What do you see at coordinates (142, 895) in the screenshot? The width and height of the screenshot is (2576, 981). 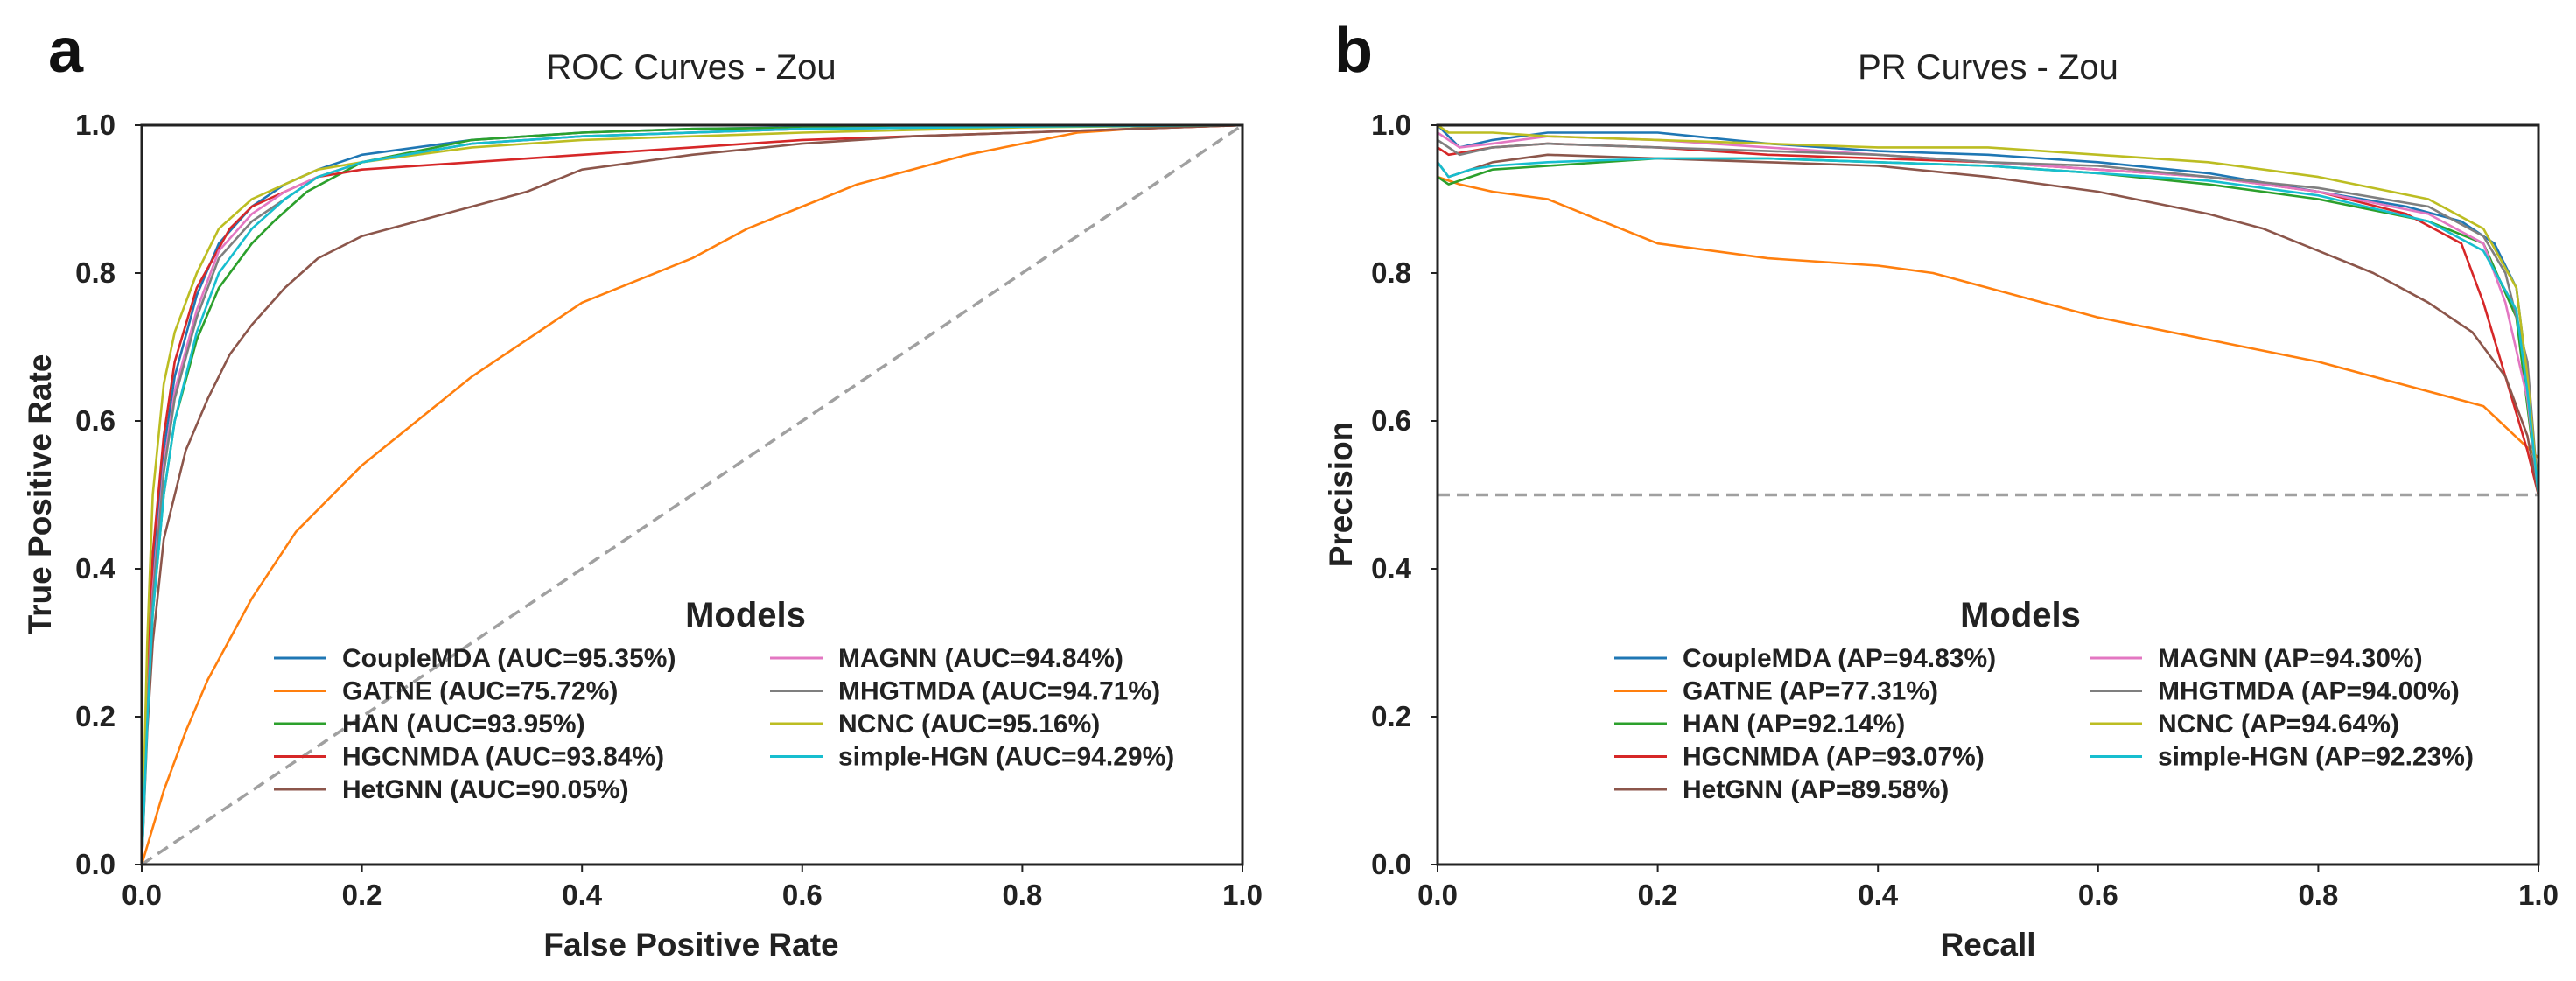 I see `roc-x-tick-label: 0.0` at bounding box center [142, 895].